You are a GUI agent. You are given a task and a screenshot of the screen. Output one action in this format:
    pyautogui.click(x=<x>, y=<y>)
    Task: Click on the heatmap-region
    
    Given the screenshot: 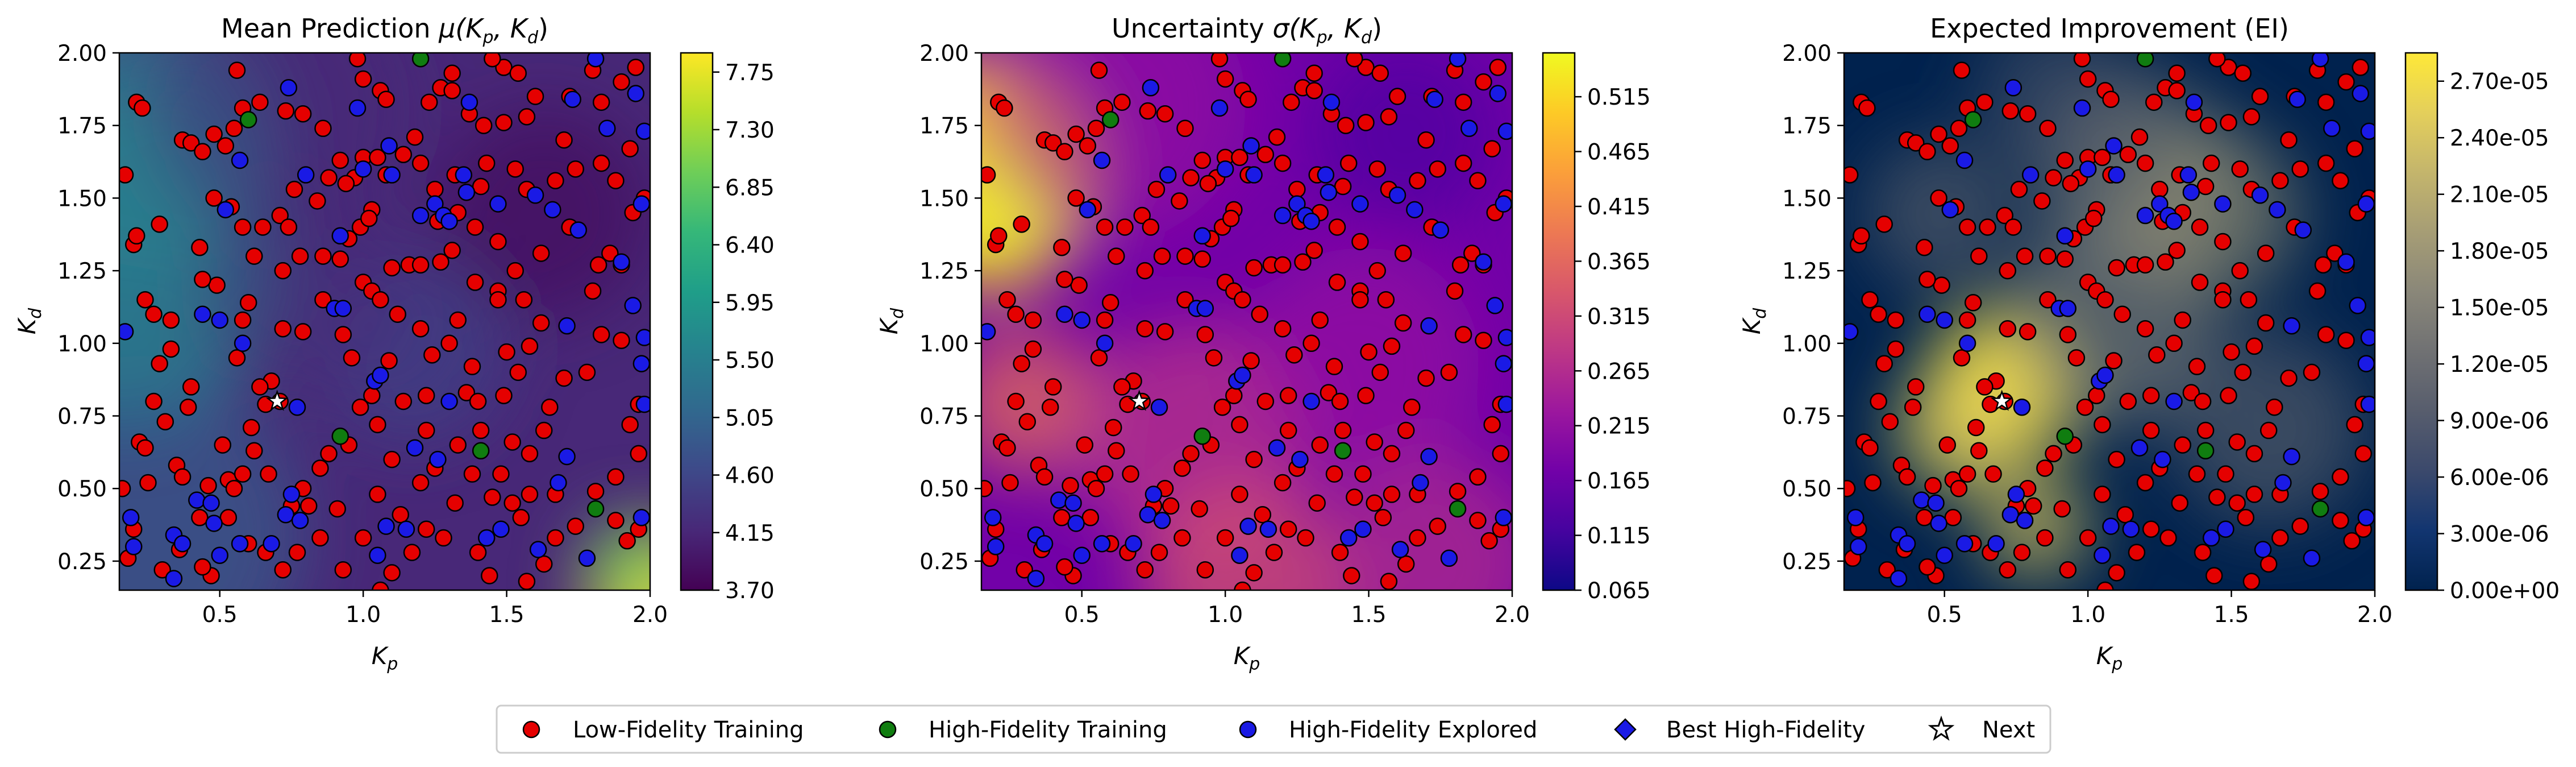 What is the action you would take?
    pyautogui.click(x=544, y=214)
    